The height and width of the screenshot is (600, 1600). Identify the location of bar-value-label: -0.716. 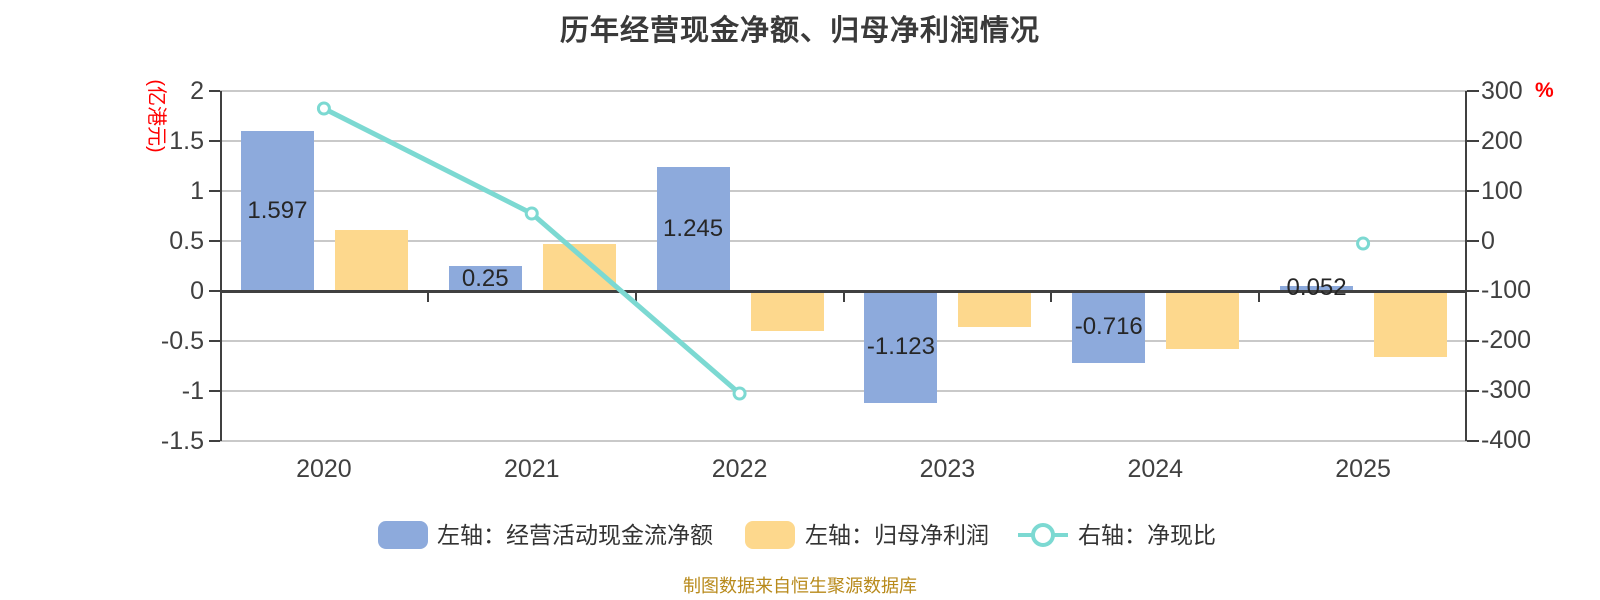
(1108, 326).